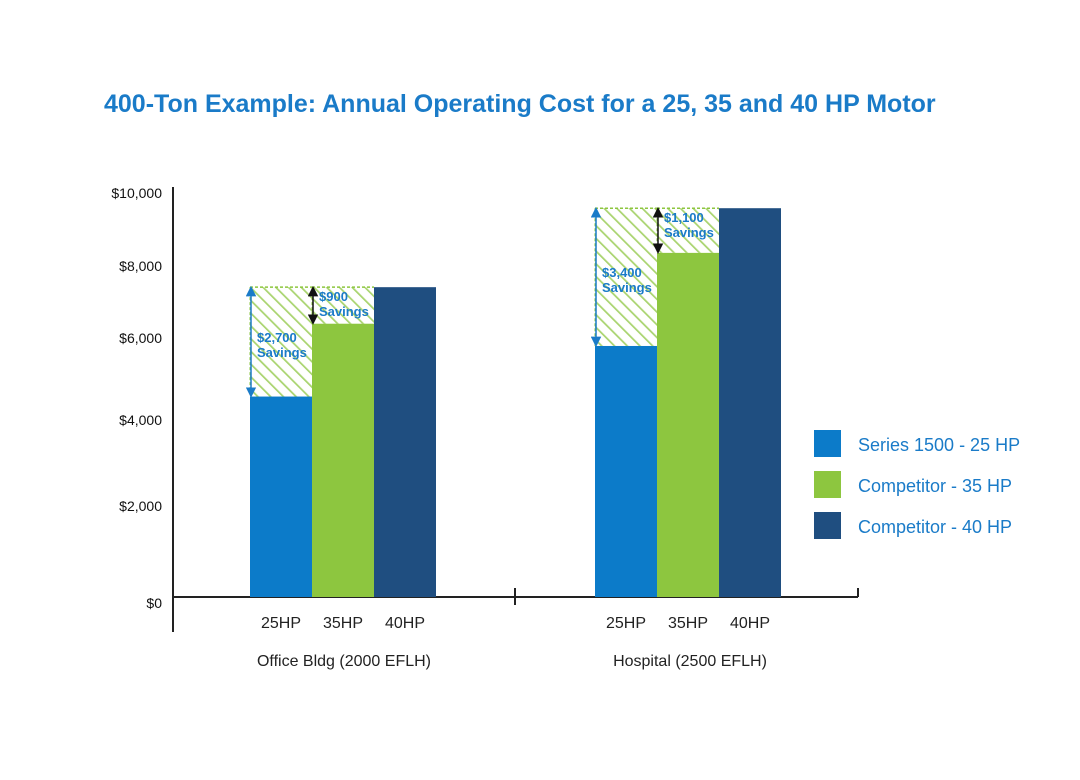 This screenshot has width=1080, height=780. I want to click on y-tick-label: $4,000, so click(140, 420).